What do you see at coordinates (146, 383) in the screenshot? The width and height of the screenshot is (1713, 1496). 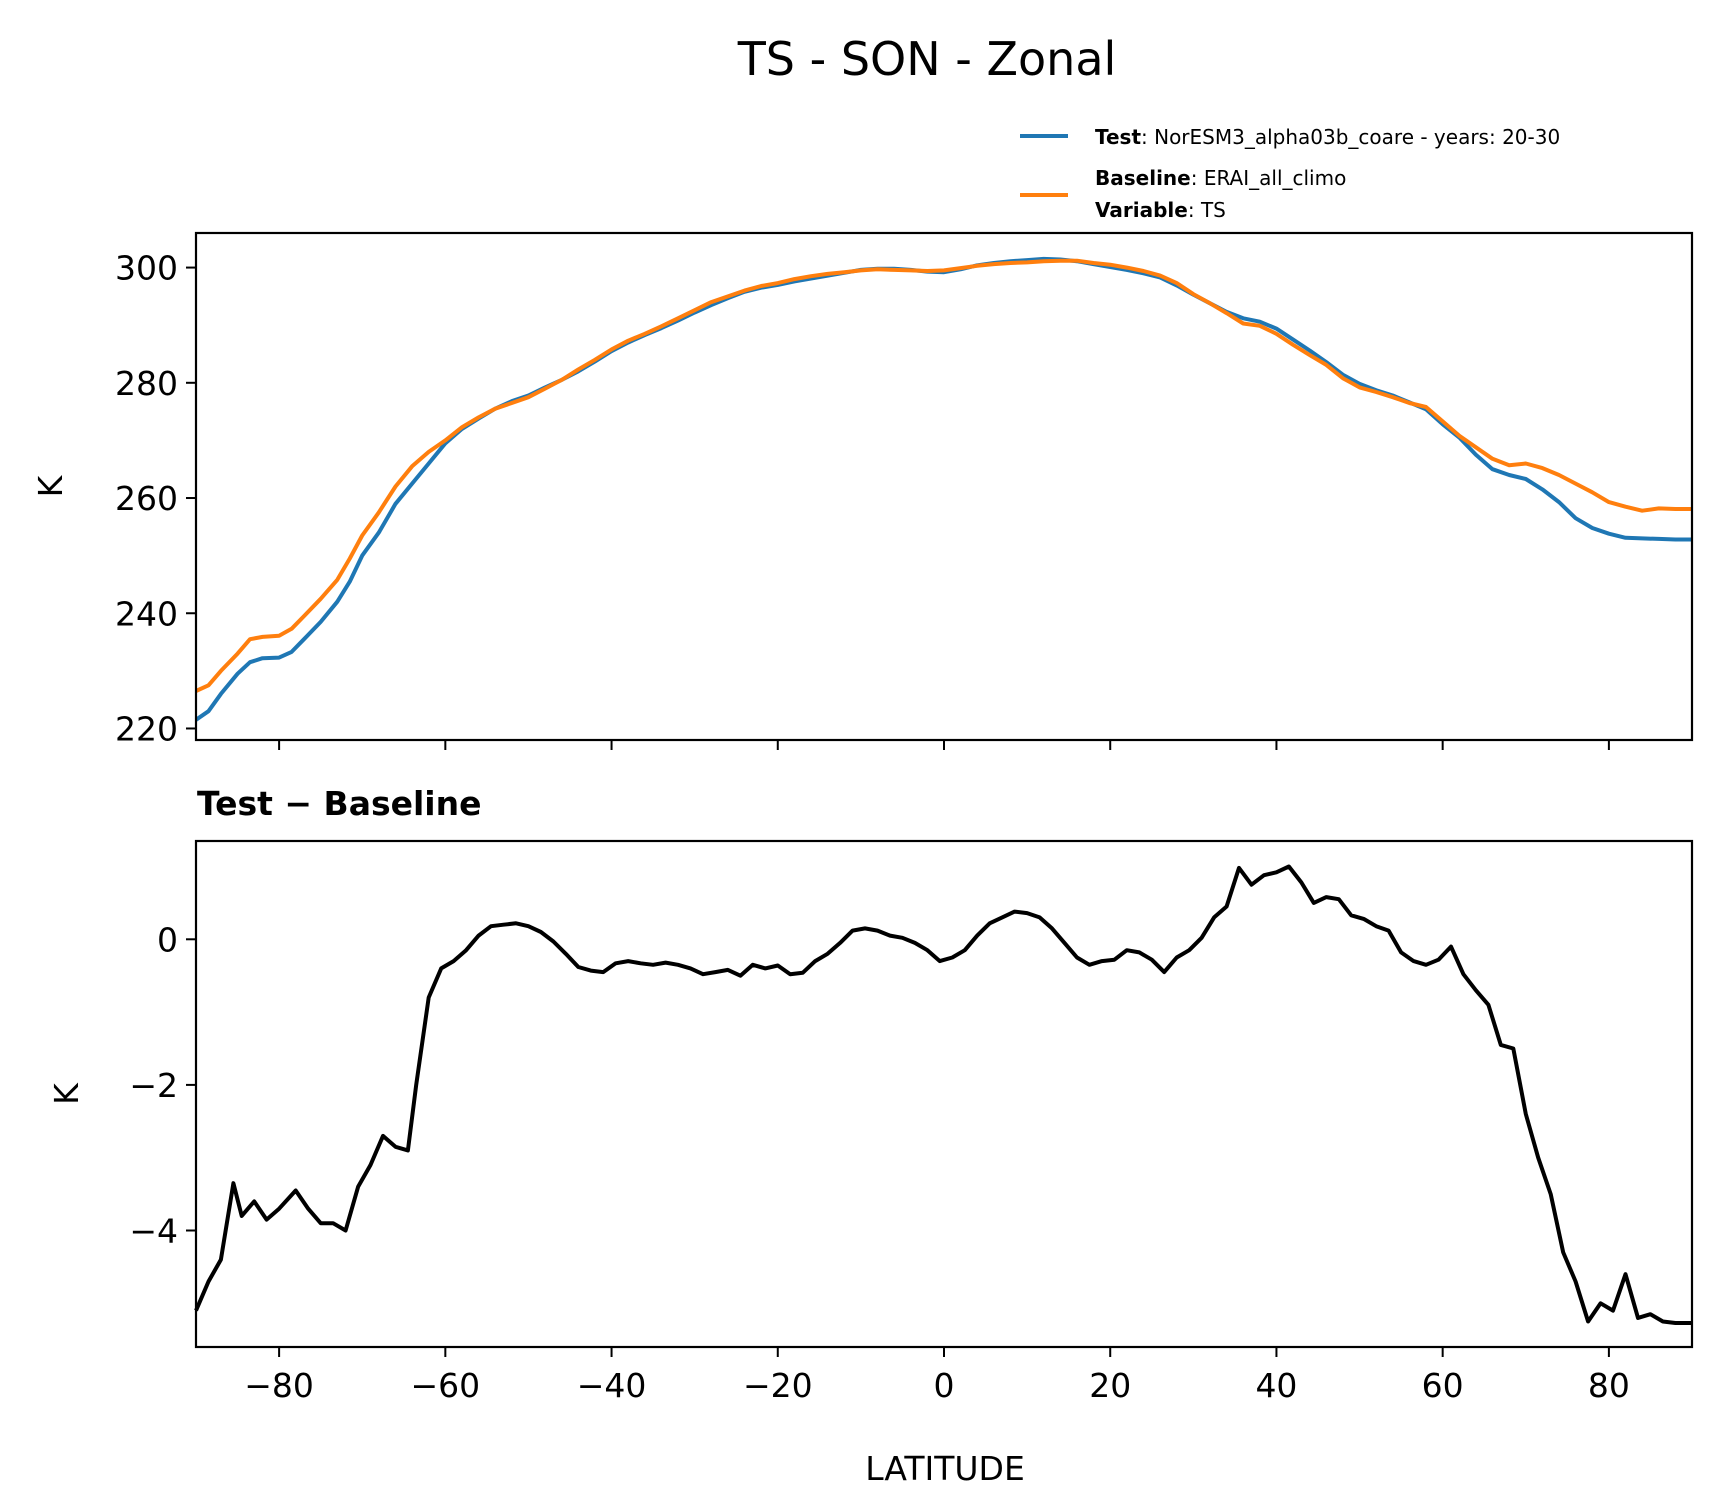 I see `y-tick-label: 280` at bounding box center [146, 383].